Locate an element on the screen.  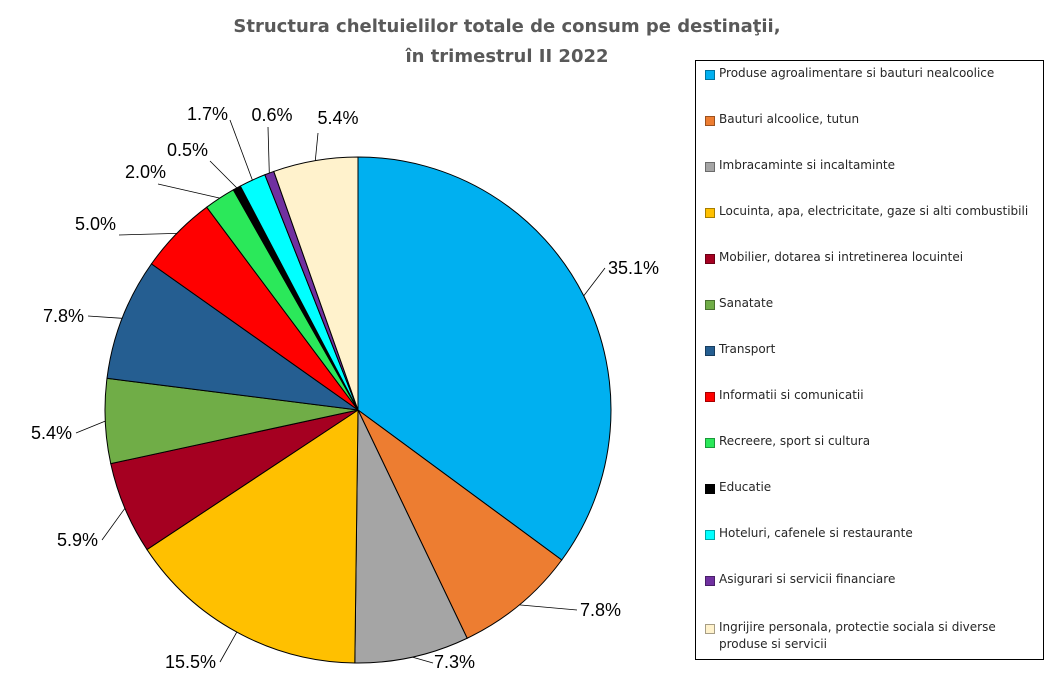
data-label-asigurari-si-servicii-financiare: 0.6% is located at coordinates (271, 115).